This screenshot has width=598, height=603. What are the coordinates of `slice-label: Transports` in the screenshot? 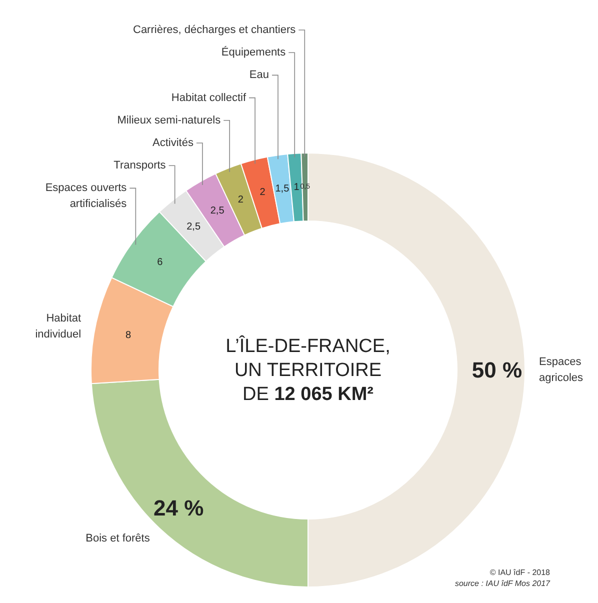 It's located at (140, 166).